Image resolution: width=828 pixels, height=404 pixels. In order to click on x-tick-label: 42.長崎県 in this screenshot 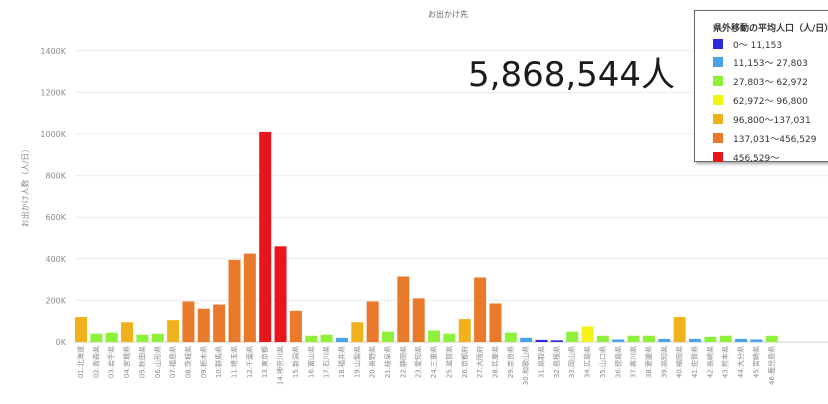, I will do `click(709, 362)`.